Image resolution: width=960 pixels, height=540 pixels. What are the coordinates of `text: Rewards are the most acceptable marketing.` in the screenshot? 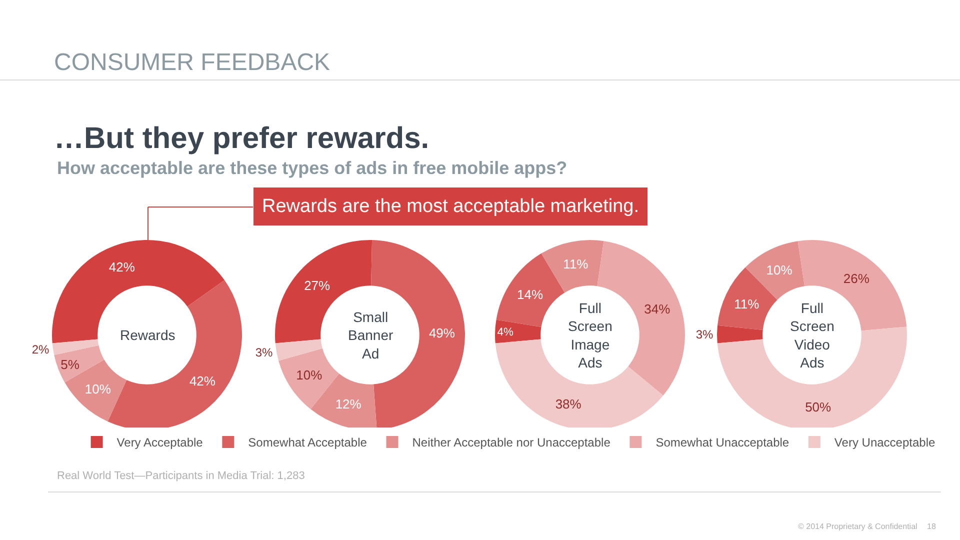 It's located at (451, 206).